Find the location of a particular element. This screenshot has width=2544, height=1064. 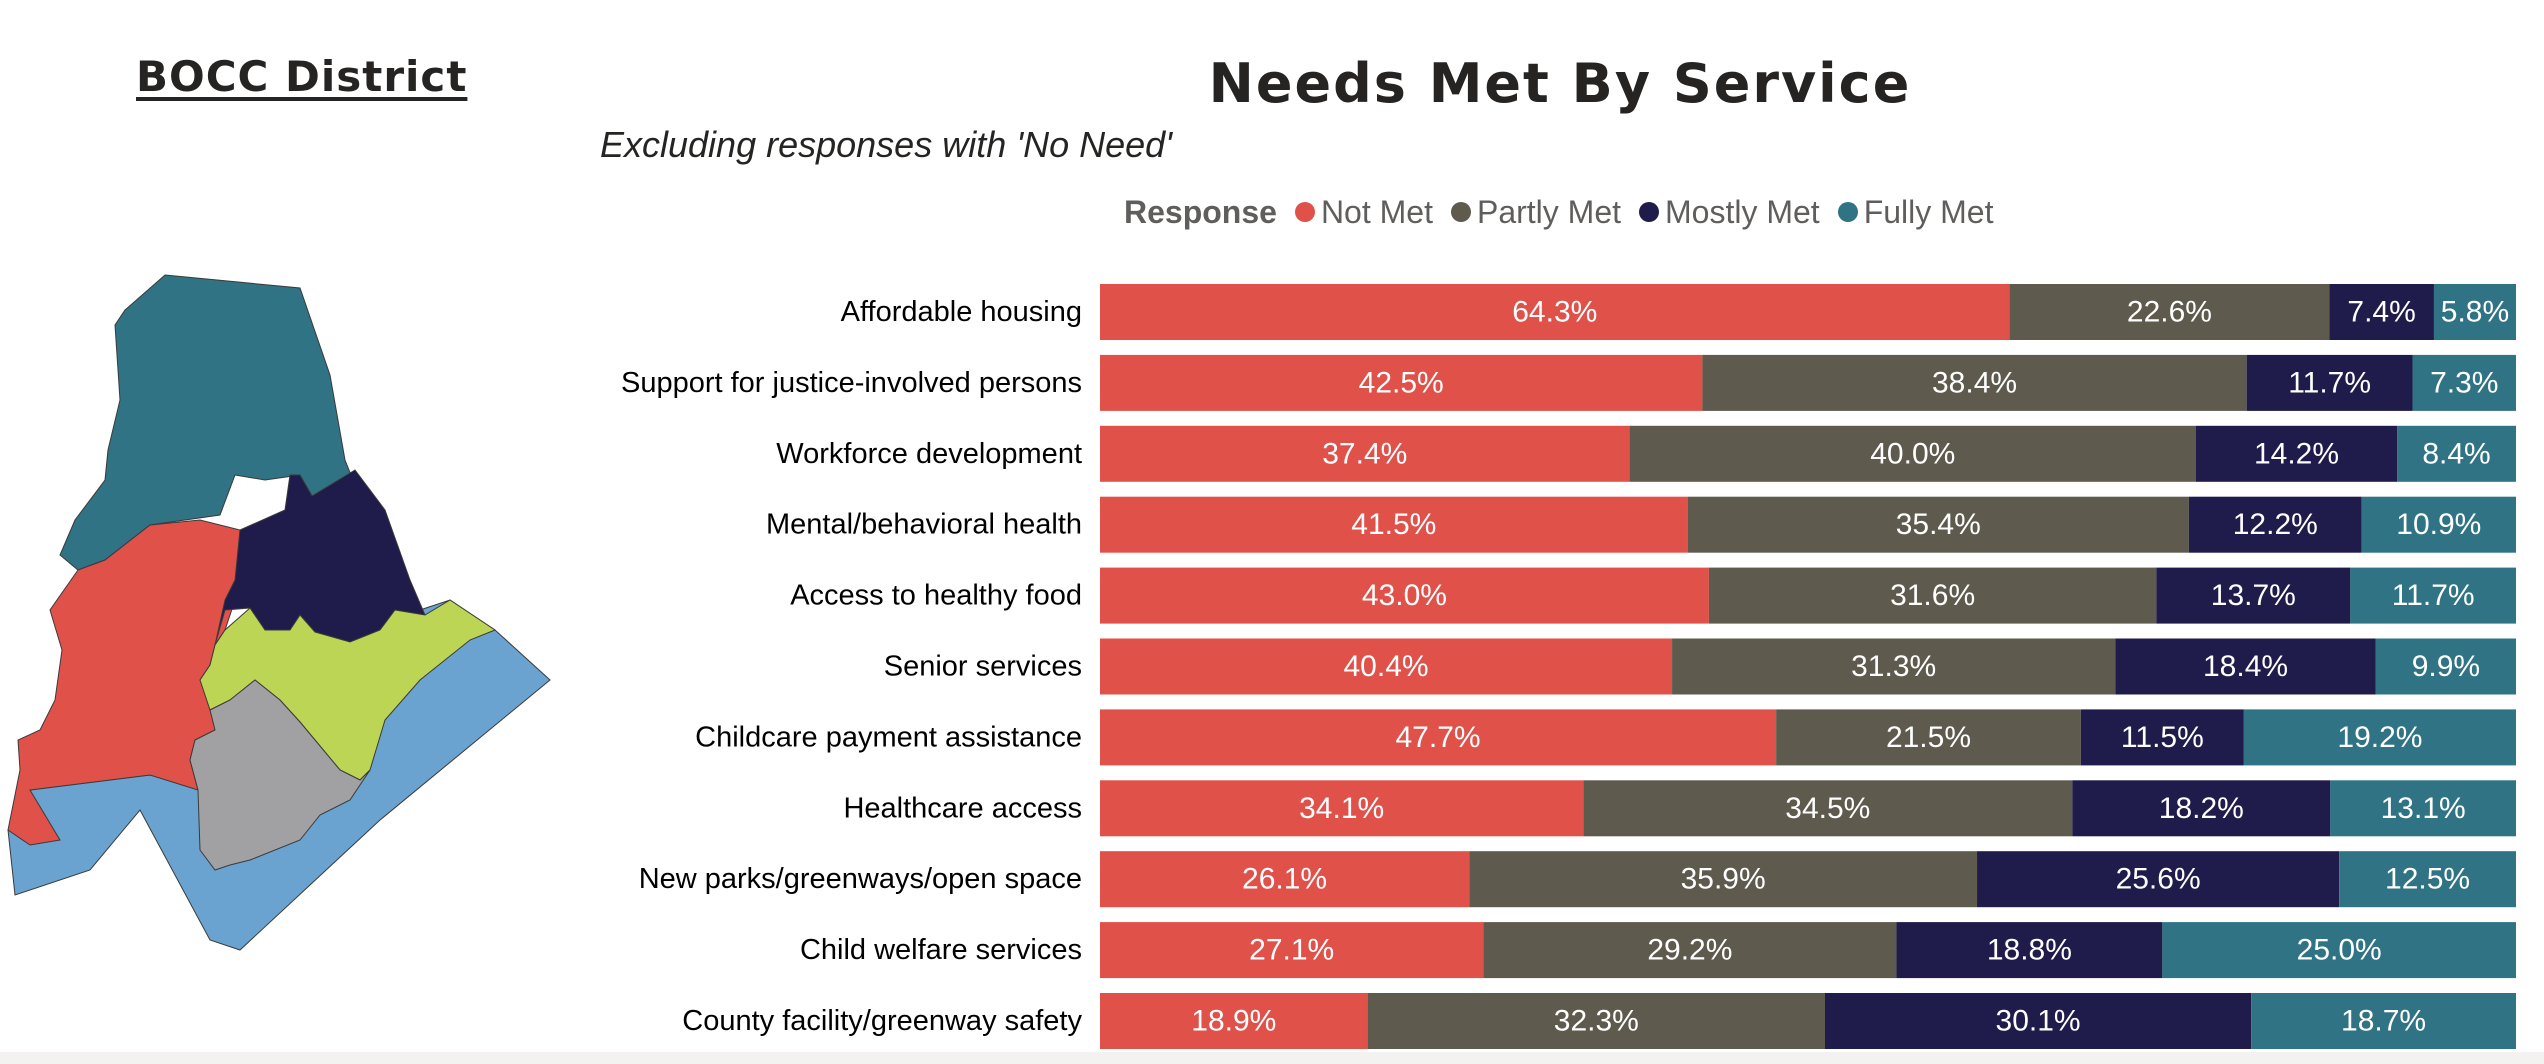

data-label-support-for-justice-involved-persons-not-met: 42.5% is located at coordinates (1401, 382).